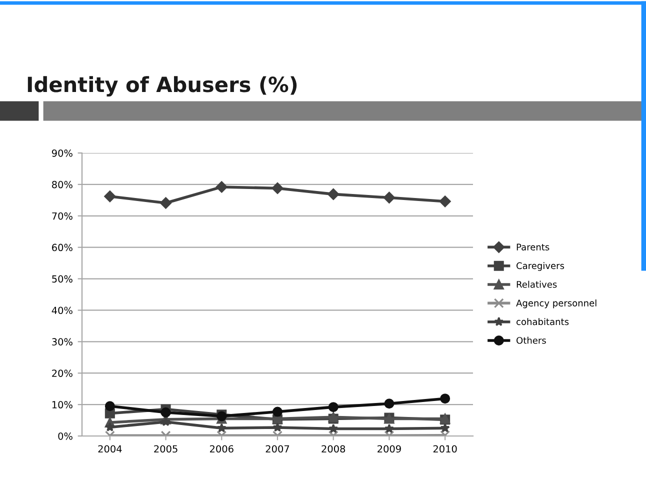  Describe the element at coordinates (62, 310) in the screenshot. I see `y-tick-label: 40%` at that location.